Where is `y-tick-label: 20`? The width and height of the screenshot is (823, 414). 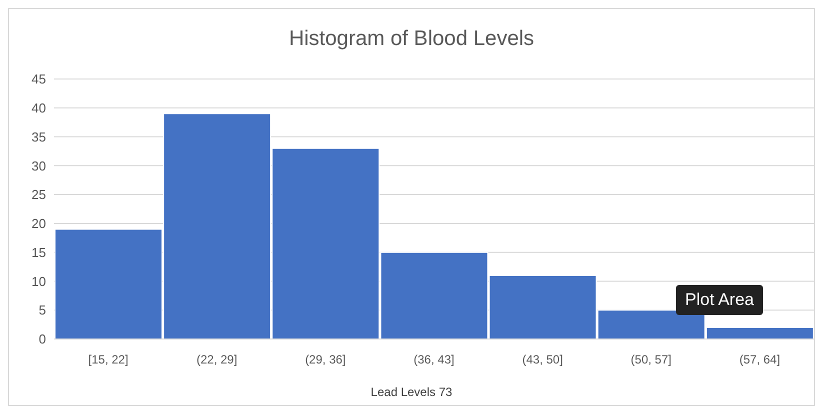 y-tick-label: 20 is located at coordinates (39, 224).